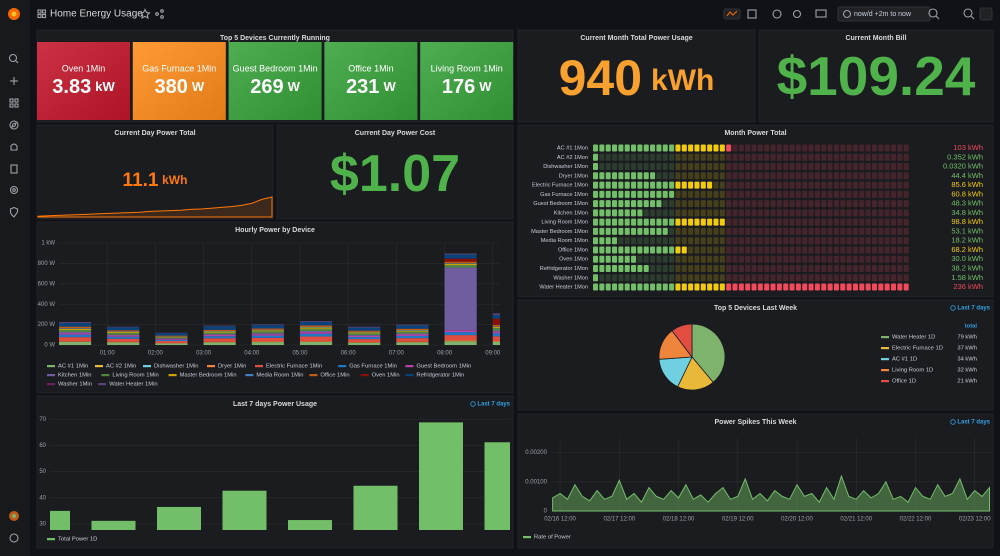  What do you see at coordinates (493, 354) in the screenshot?
I see `x-tick-label: 09:00` at bounding box center [493, 354].